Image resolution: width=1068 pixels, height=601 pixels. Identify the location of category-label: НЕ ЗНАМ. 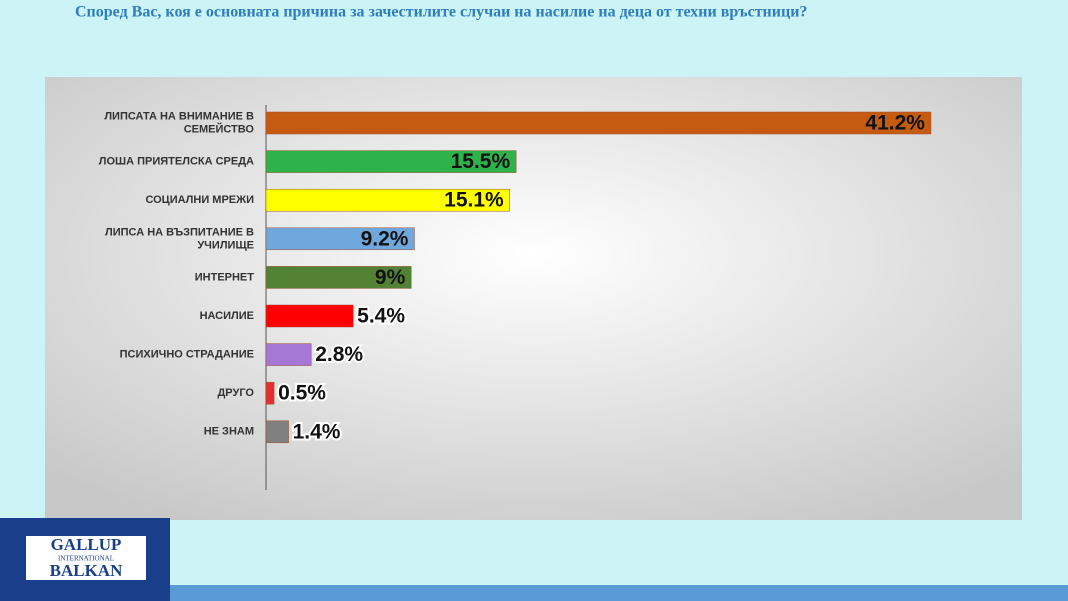
(229, 432).